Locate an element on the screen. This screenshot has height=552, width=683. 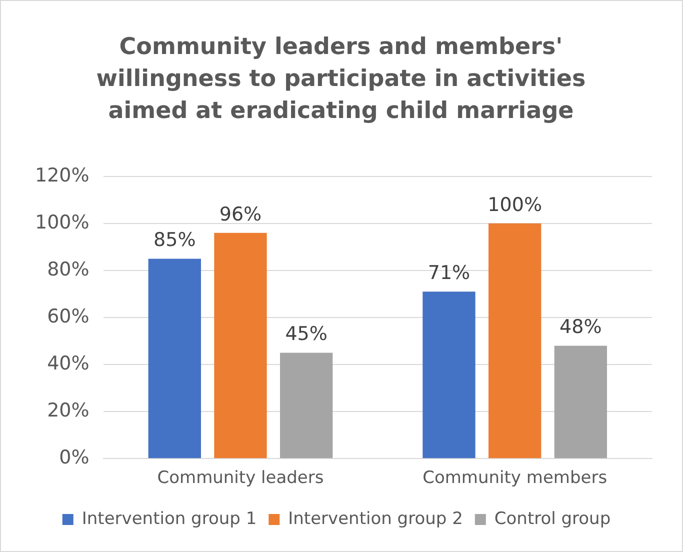
y-tick-label: 40% is located at coordinates (68, 363).